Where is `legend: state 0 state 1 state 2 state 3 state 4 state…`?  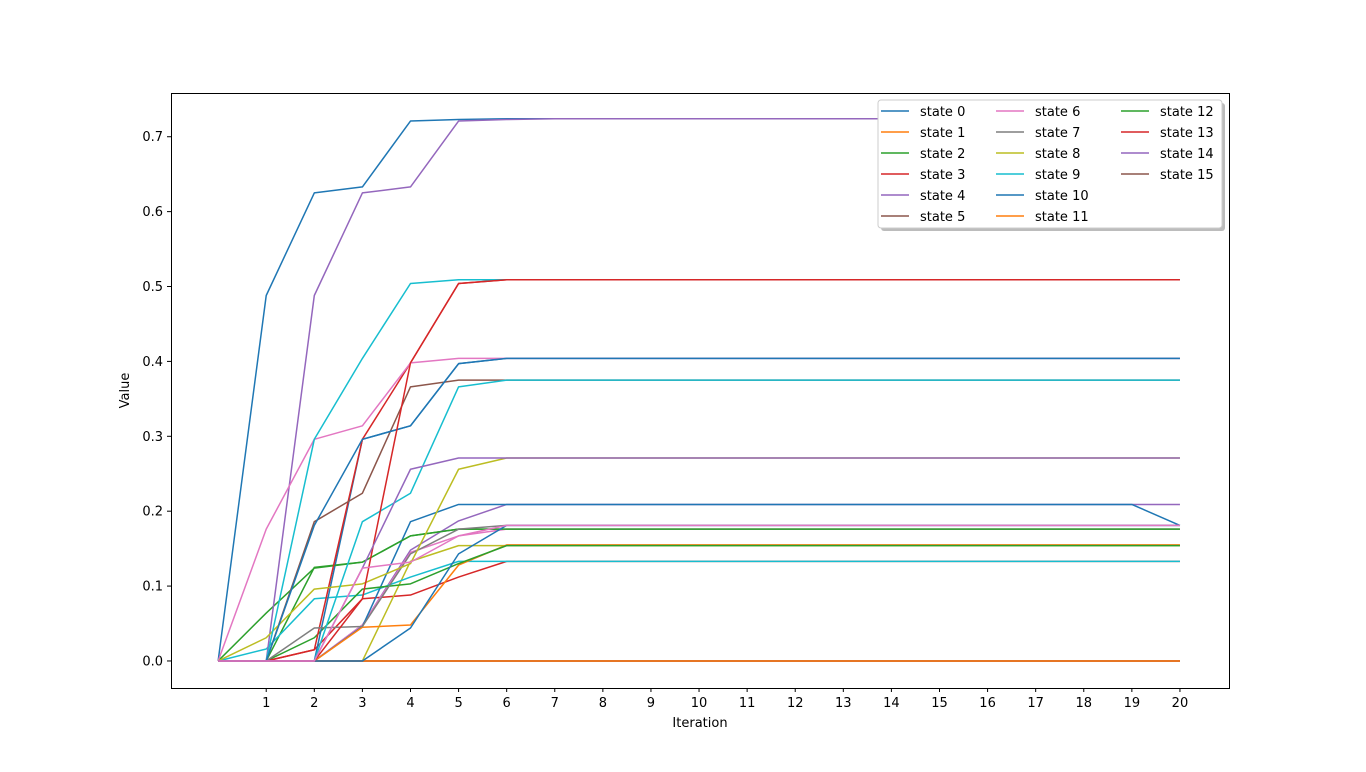
legend: state 0 state 1 state 2 state 3 state 4 state… is located at coordinates (1051, 165).